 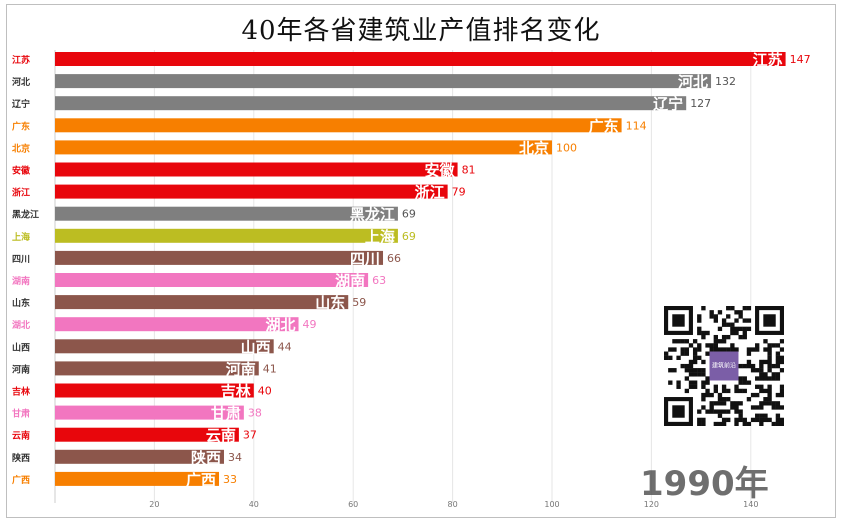 I want to click on category-label: 湖南, so click(x=21, y=281).